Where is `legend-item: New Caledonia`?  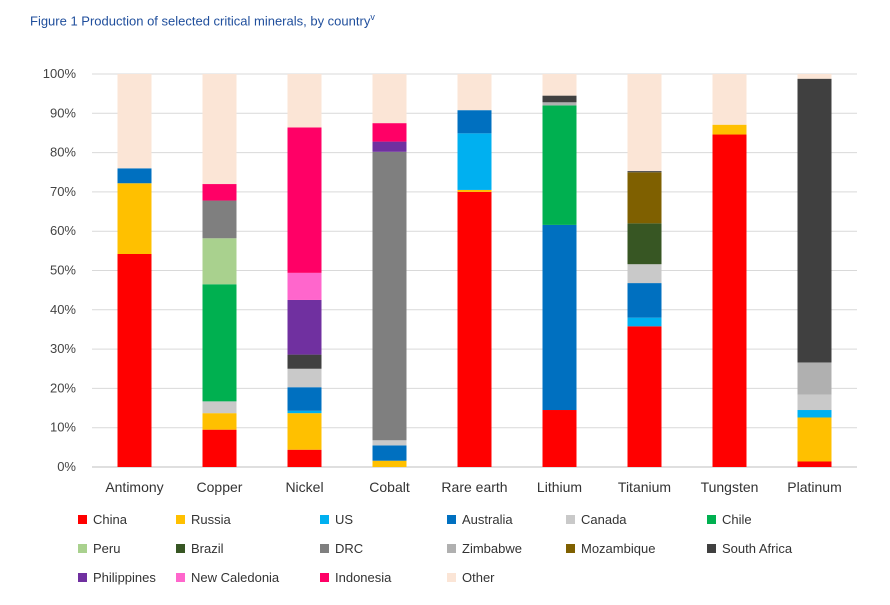 legend-item: New Caledonia is located at coordinates (228, 577).